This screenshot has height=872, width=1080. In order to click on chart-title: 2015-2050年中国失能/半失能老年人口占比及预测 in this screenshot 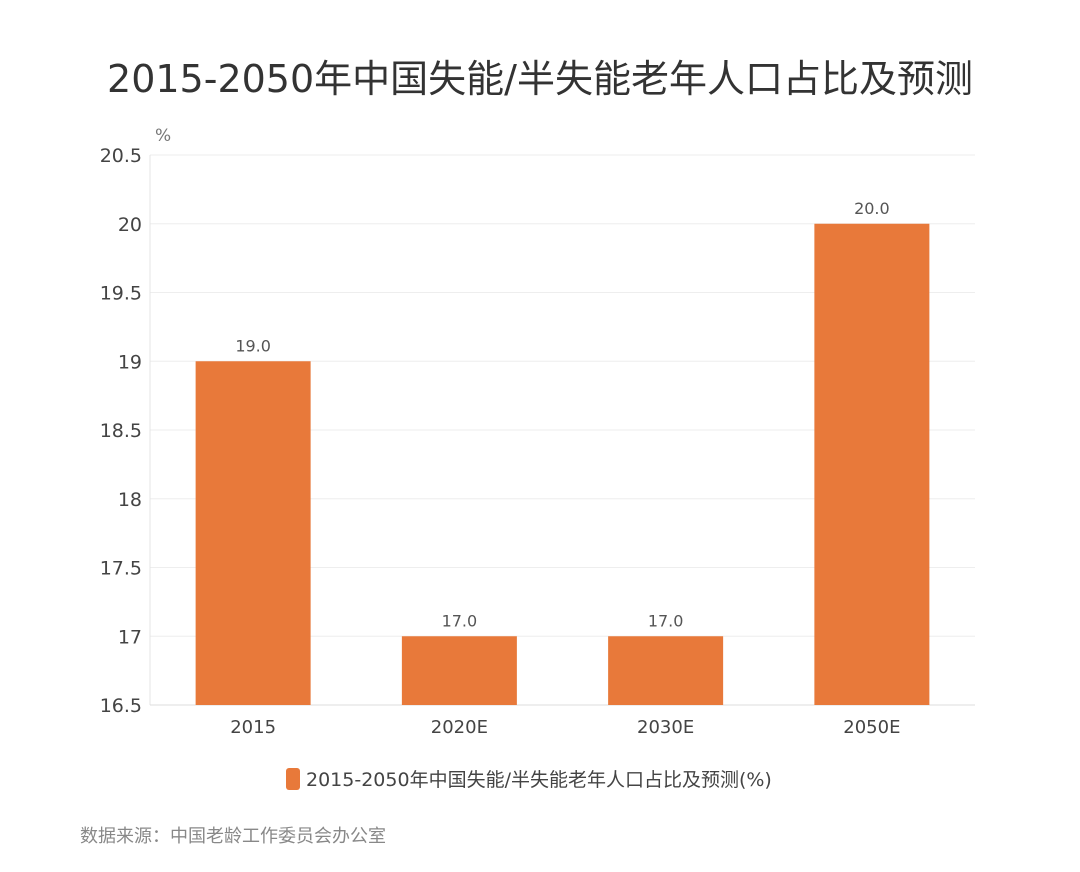, I will do `click(540, 79)`.